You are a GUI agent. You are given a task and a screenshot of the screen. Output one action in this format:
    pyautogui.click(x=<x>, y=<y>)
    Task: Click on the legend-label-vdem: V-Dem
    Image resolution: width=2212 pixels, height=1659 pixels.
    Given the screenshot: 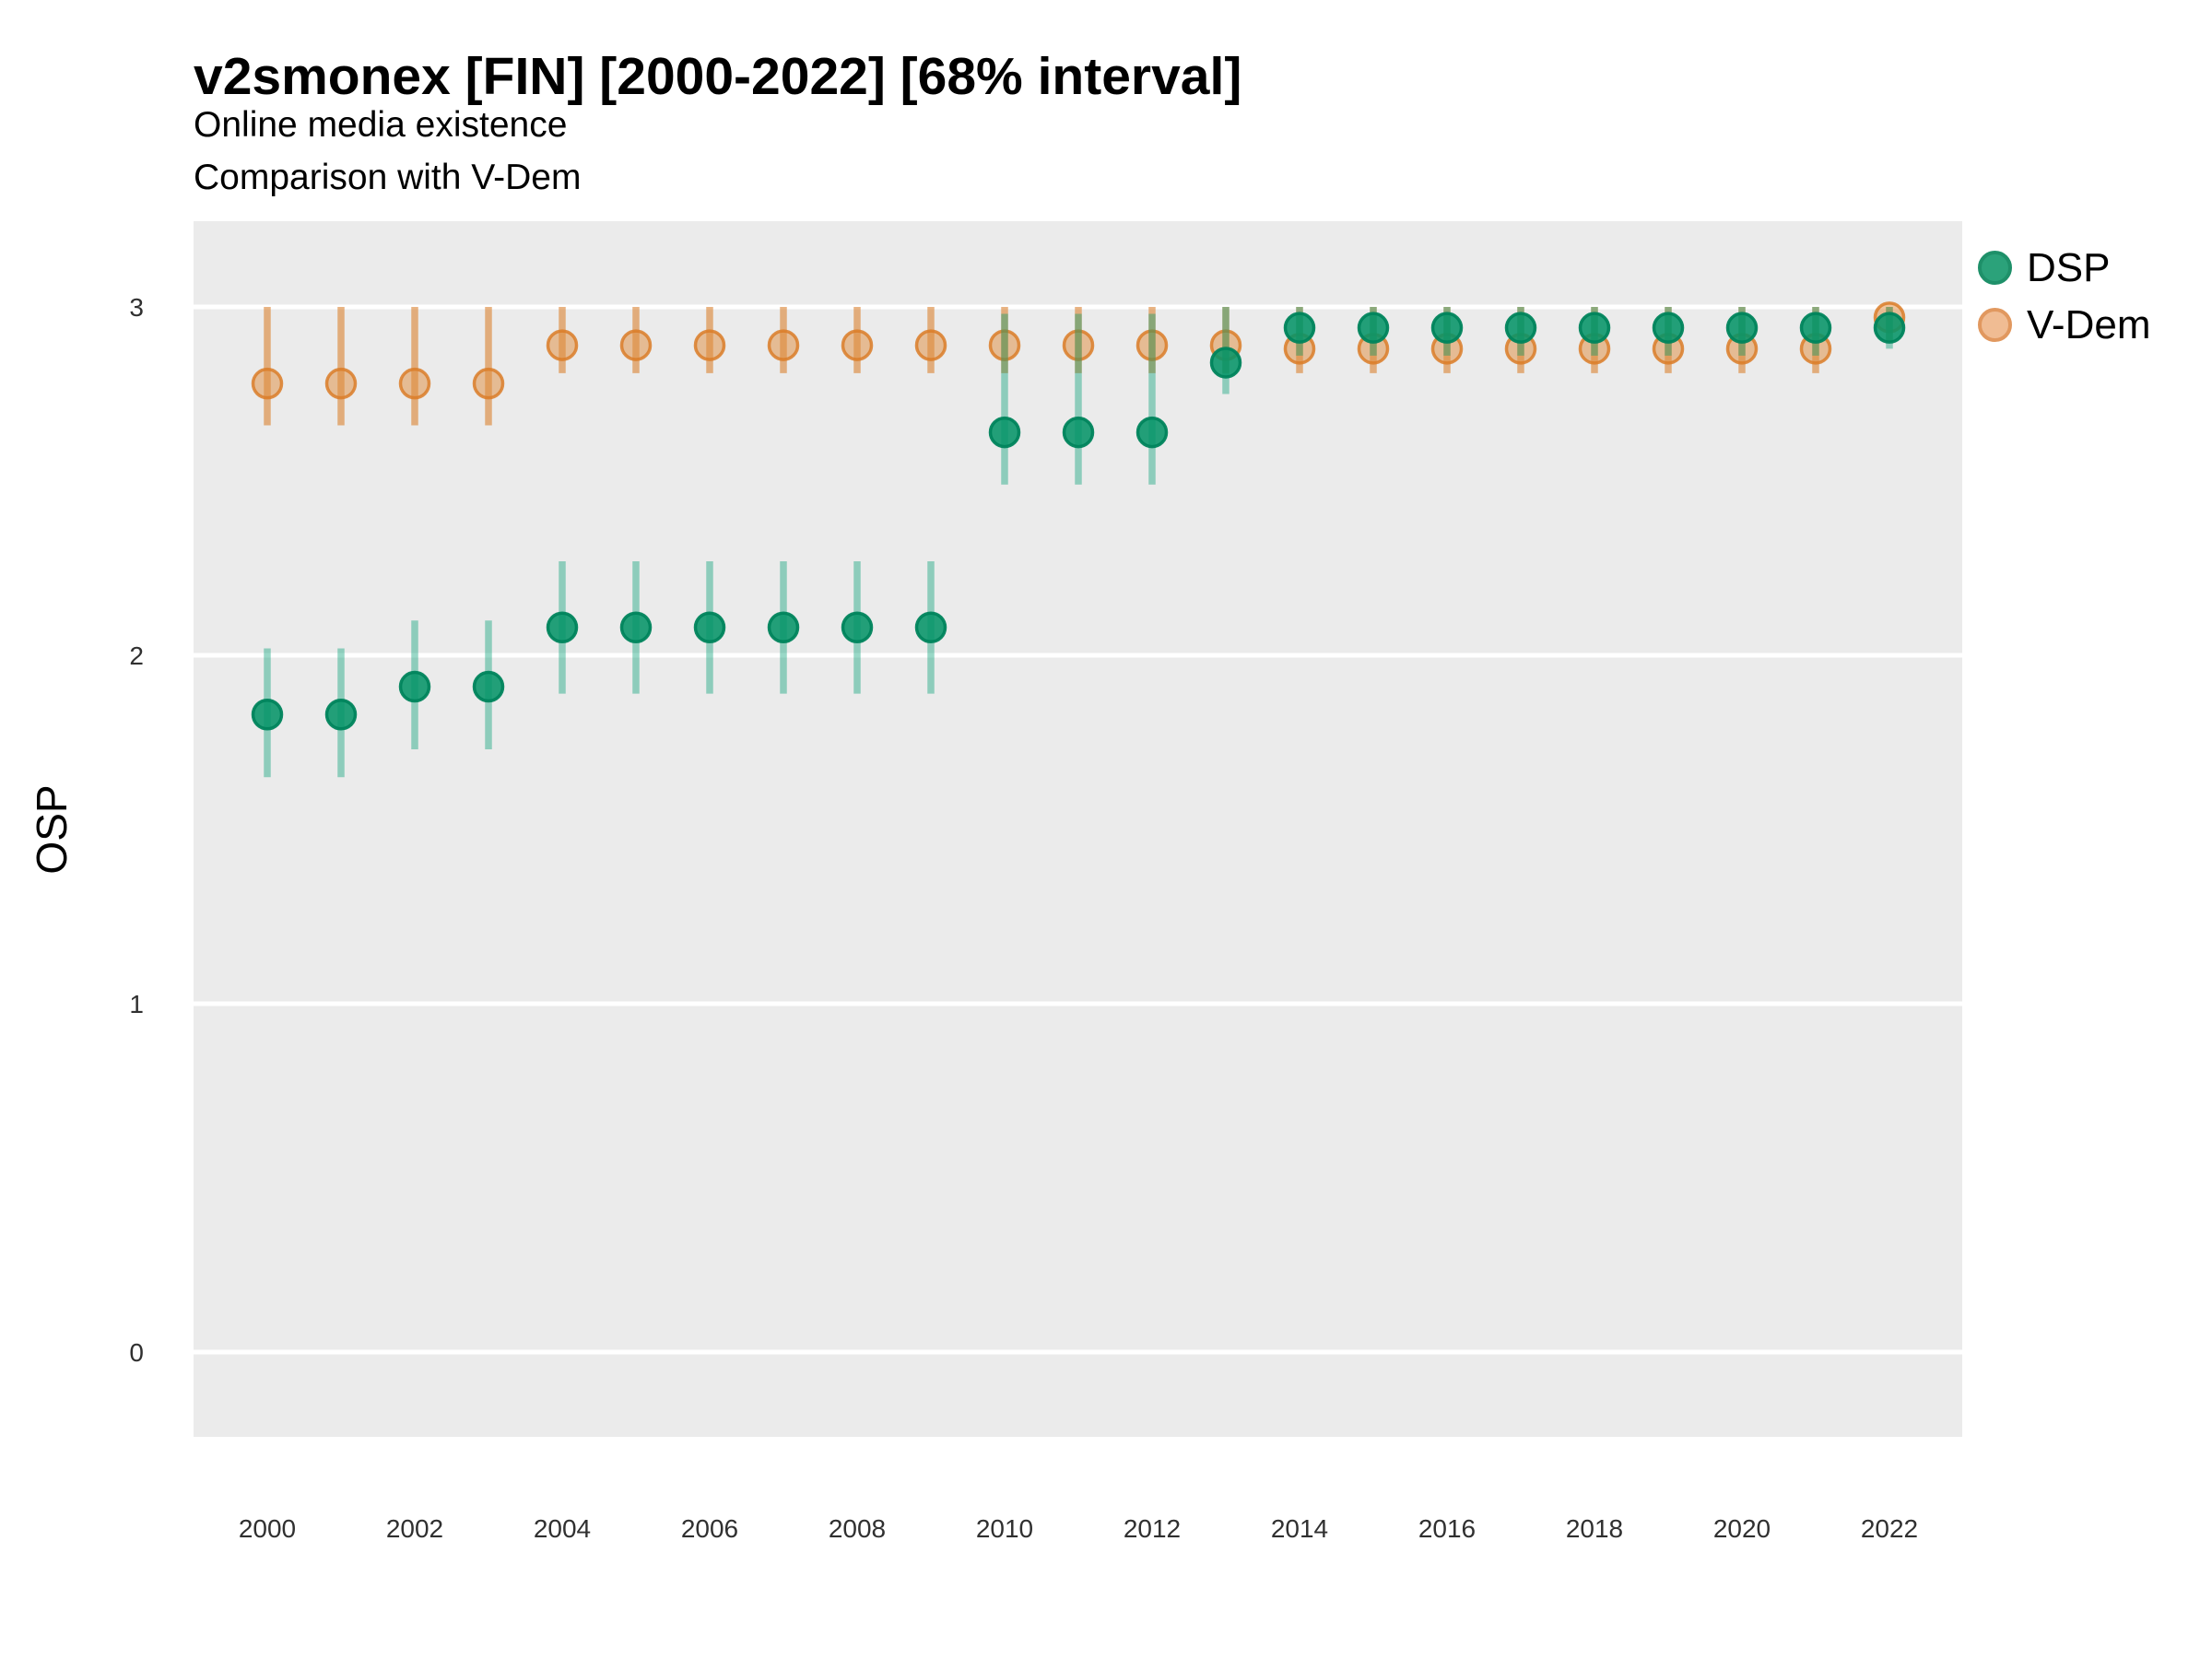 What is the action you would take?
    pyautogui.click(x=2089, y=324)
    